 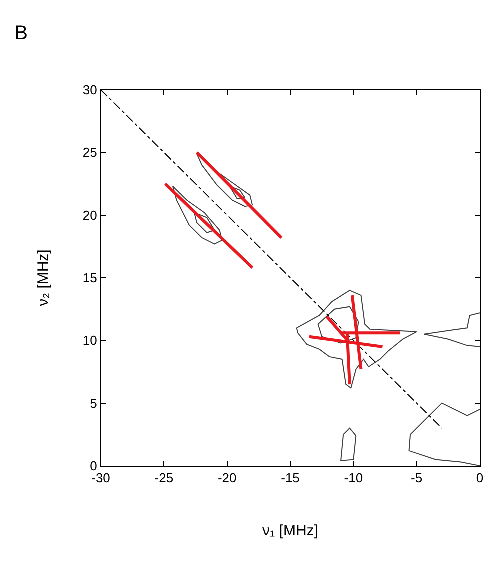 What do you see at coordinates (43, 278) in the screenshot?
I see `y-axis-title: ν₂ [MHz]` at bounding box center [43, 278].